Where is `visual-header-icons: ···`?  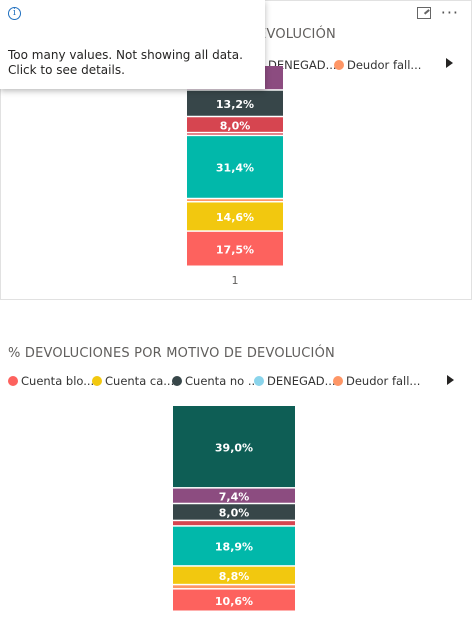 visual-header-icons: ··· is located at coordinates (437, 12).